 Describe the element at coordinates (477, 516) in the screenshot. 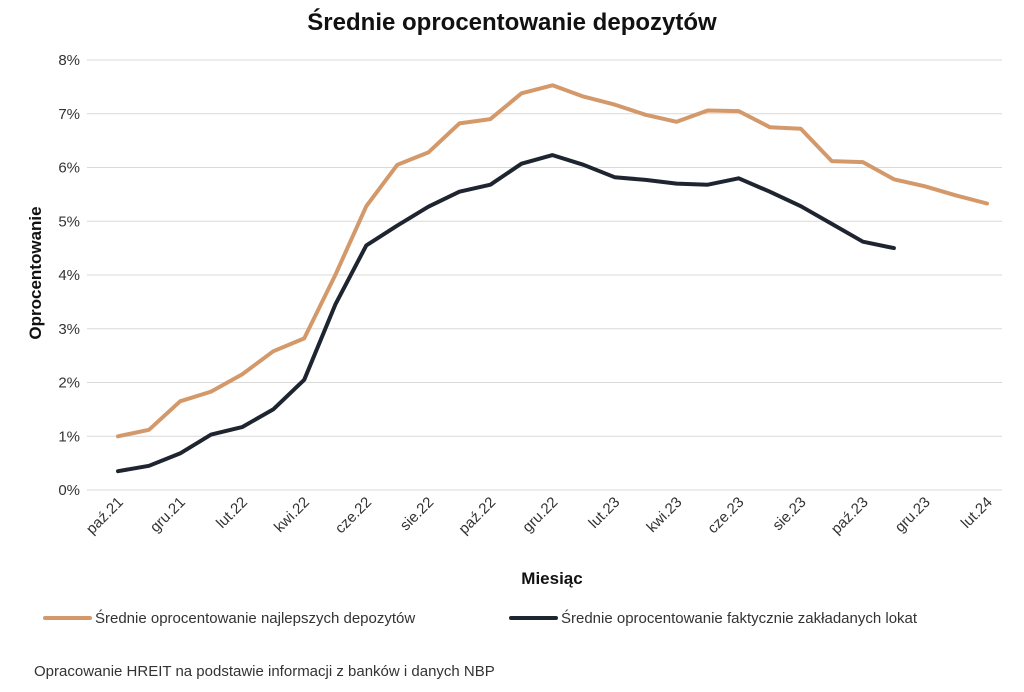

I see `x-tick-label: paź.22` at that location.